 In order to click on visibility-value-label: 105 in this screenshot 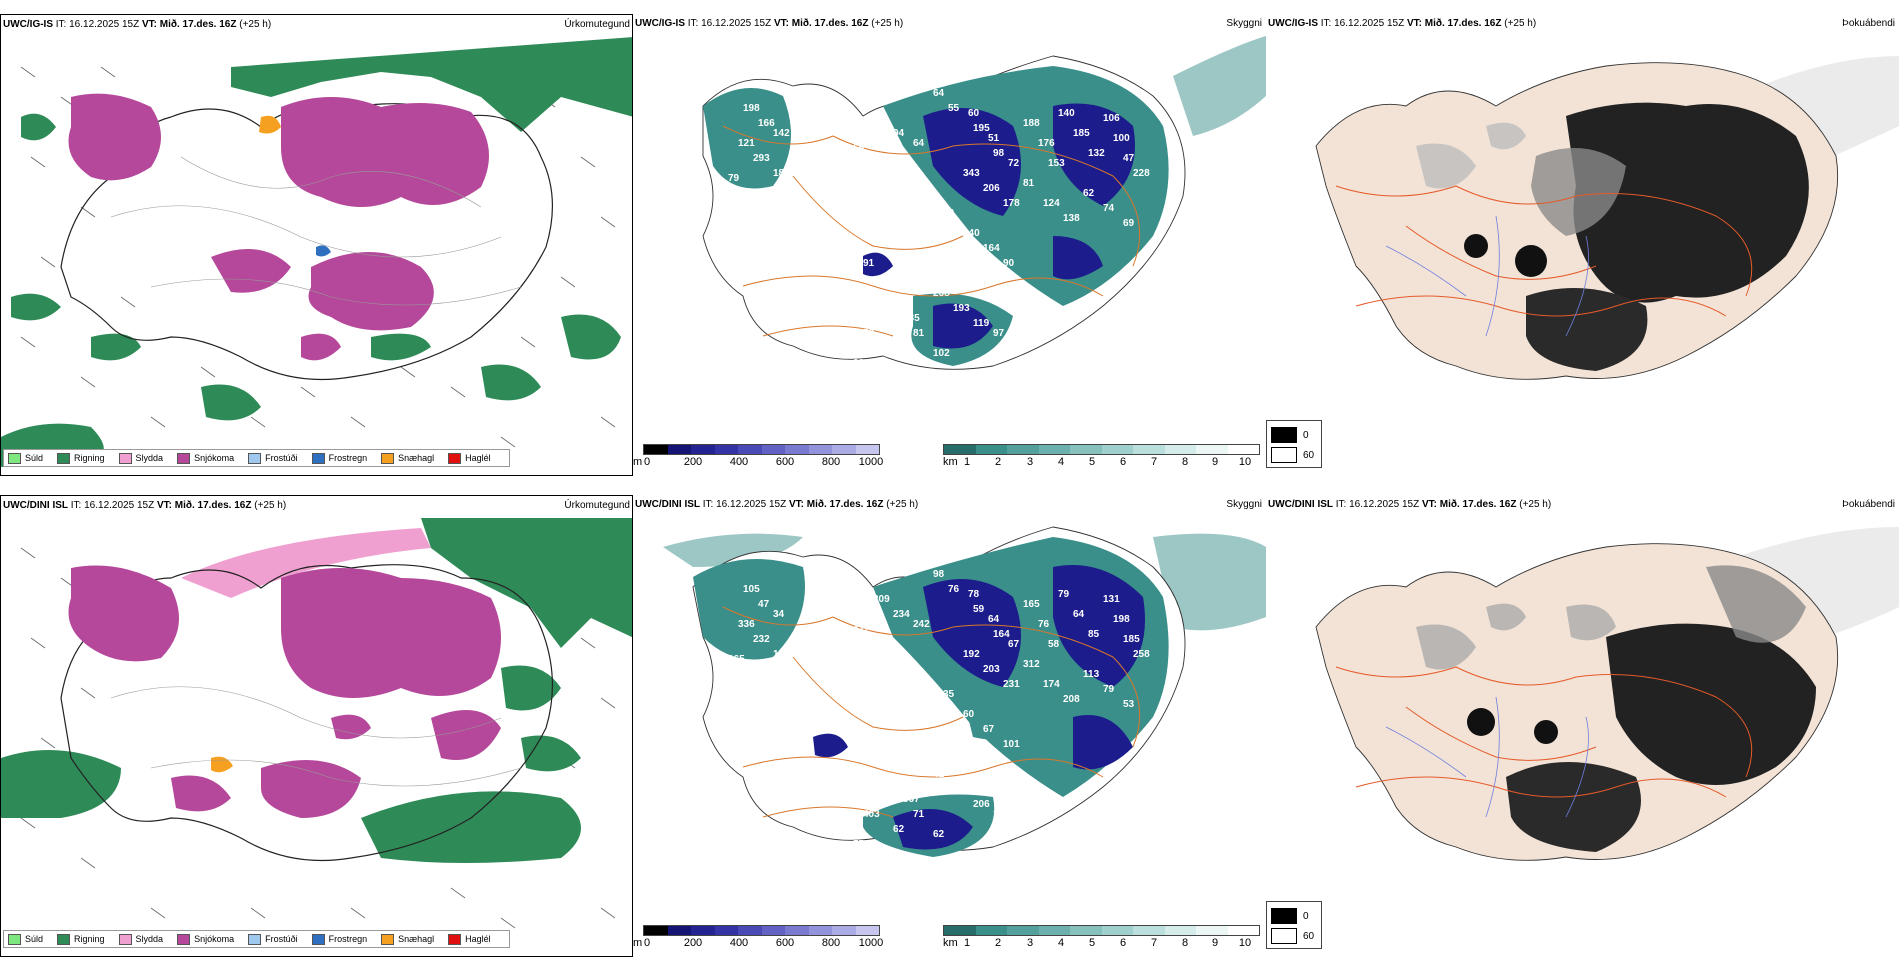, I will do `click(791, 198)`.